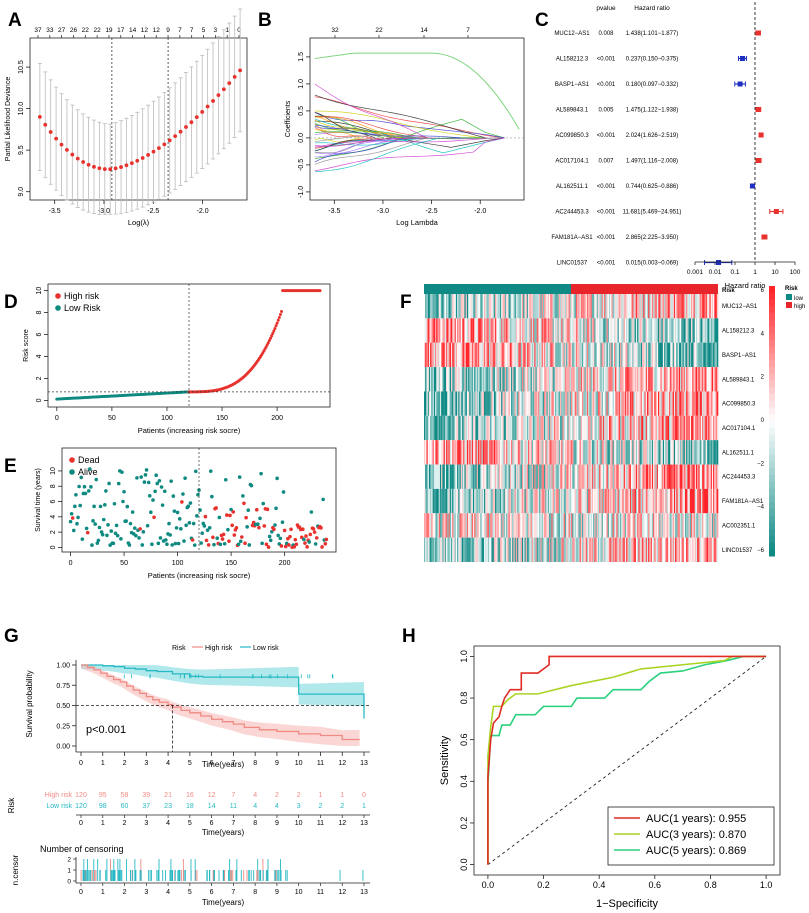  Describe the element at coordinates (627, 760) in the screenshot. I see `roc-curve` at that location.